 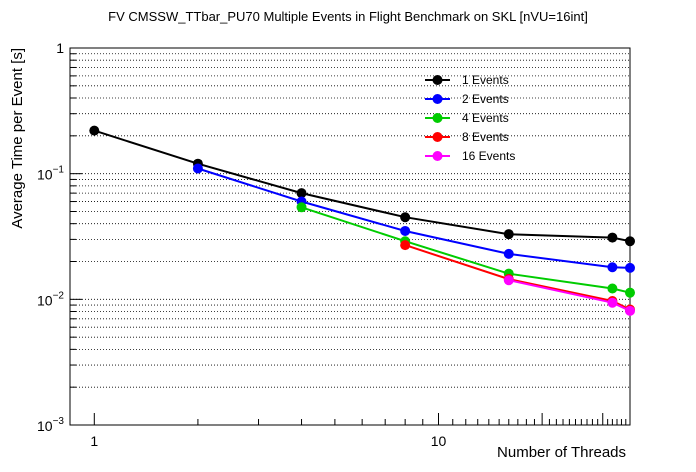 I want to click on y-tick-label: 1, so click(x=60, y=48).